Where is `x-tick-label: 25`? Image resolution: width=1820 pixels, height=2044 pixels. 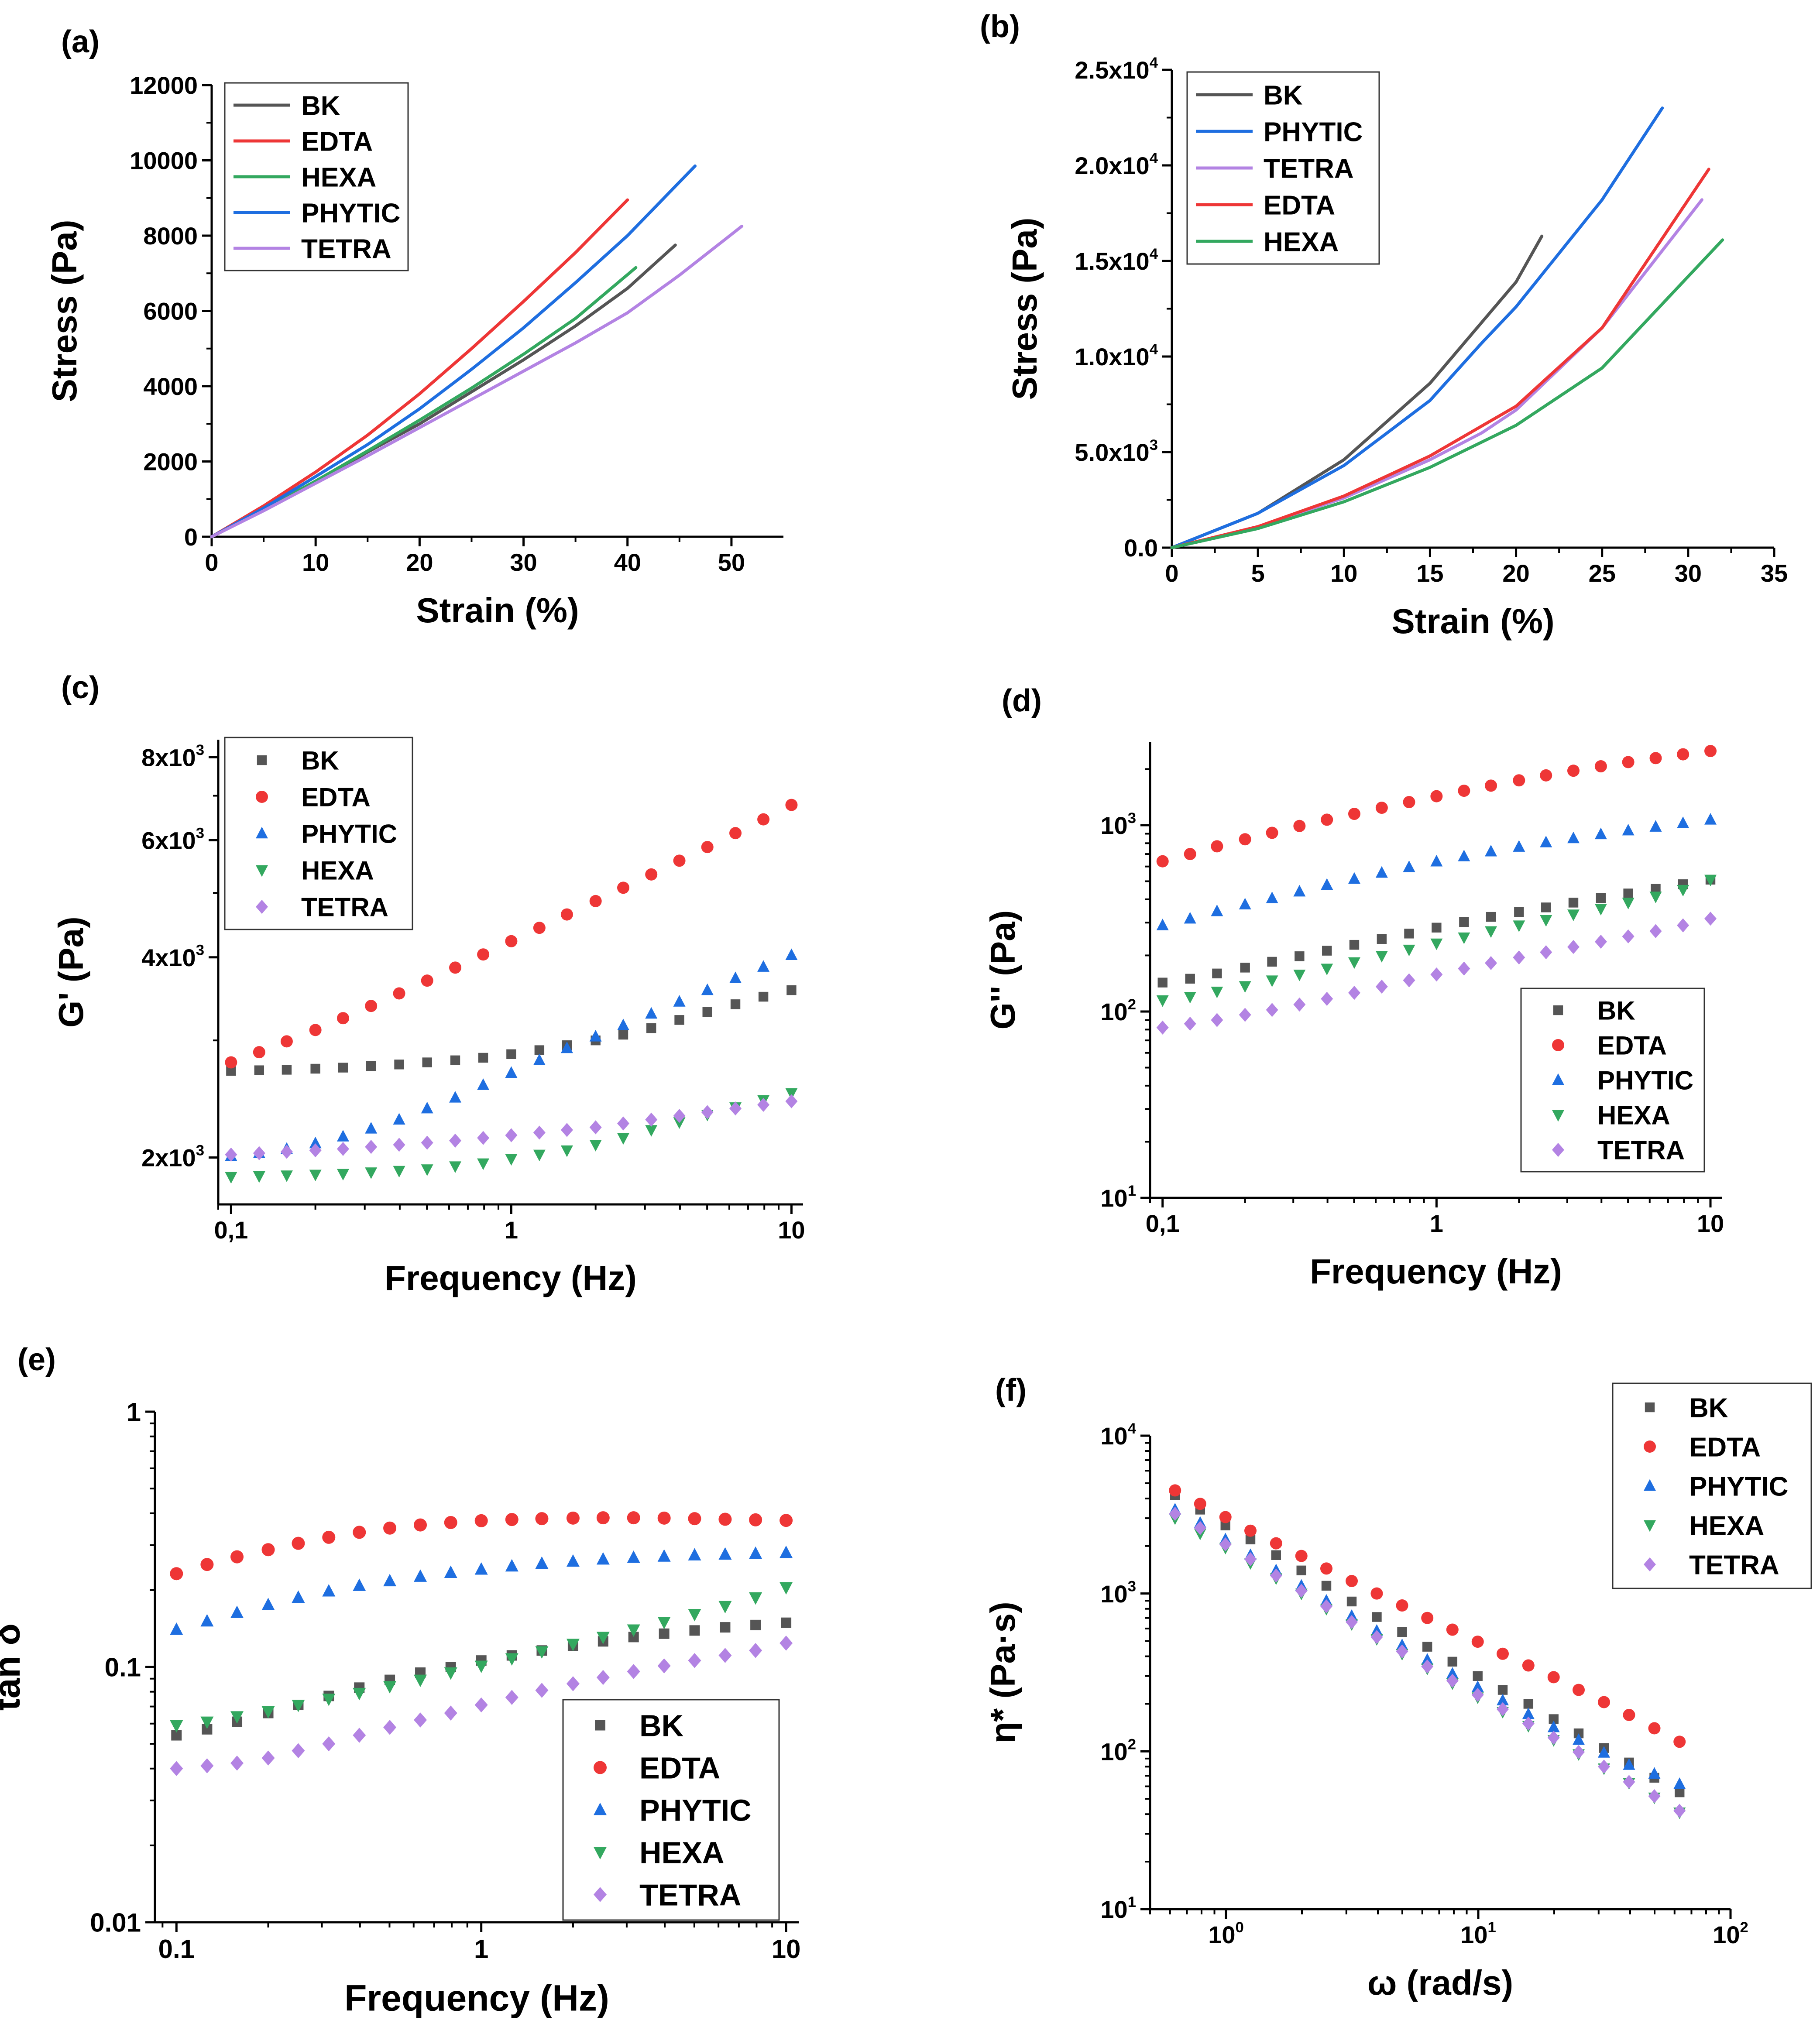 x-tick-label: 25 is located at coordinates (1602, 573).